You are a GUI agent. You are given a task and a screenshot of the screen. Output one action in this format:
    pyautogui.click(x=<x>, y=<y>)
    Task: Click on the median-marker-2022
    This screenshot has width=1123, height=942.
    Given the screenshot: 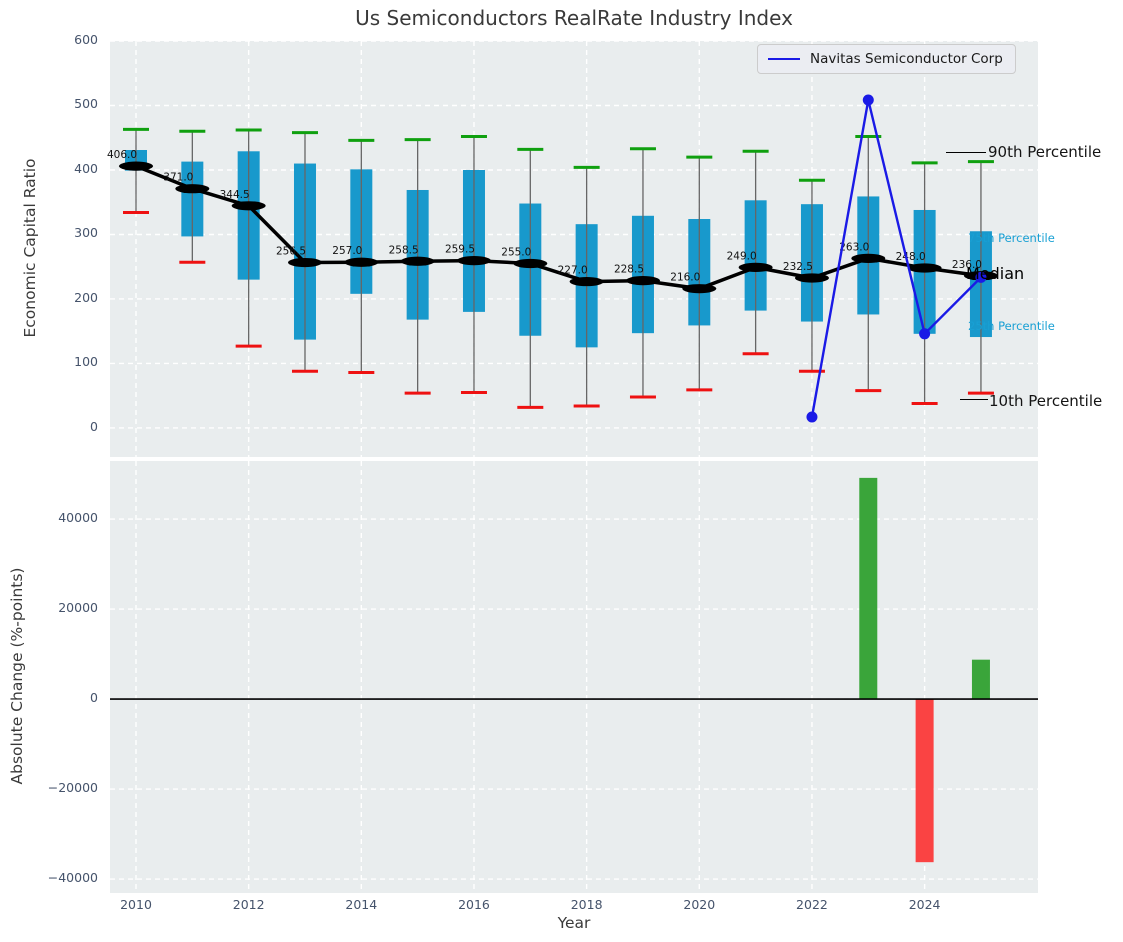 What is the action you would take?
    pyautogui.click(x=811, y=278)
    